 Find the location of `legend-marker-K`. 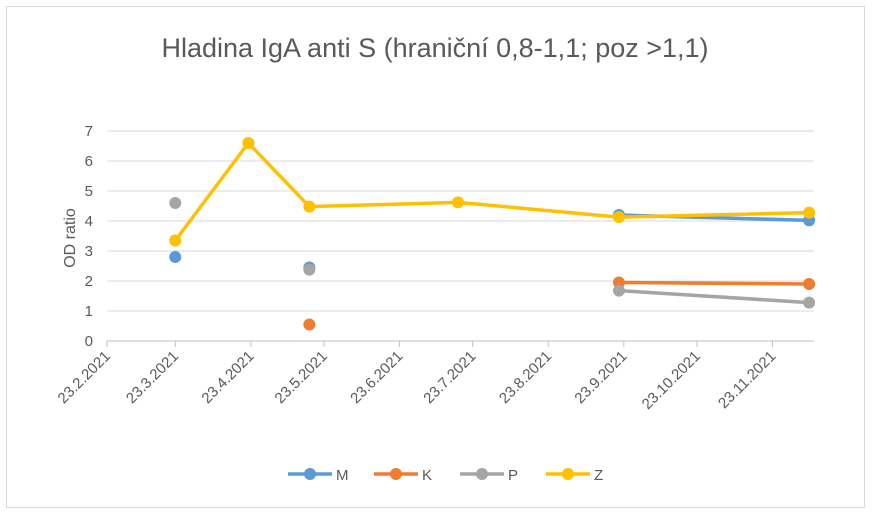

legend-marker-K is located at coordinates (396, 474).